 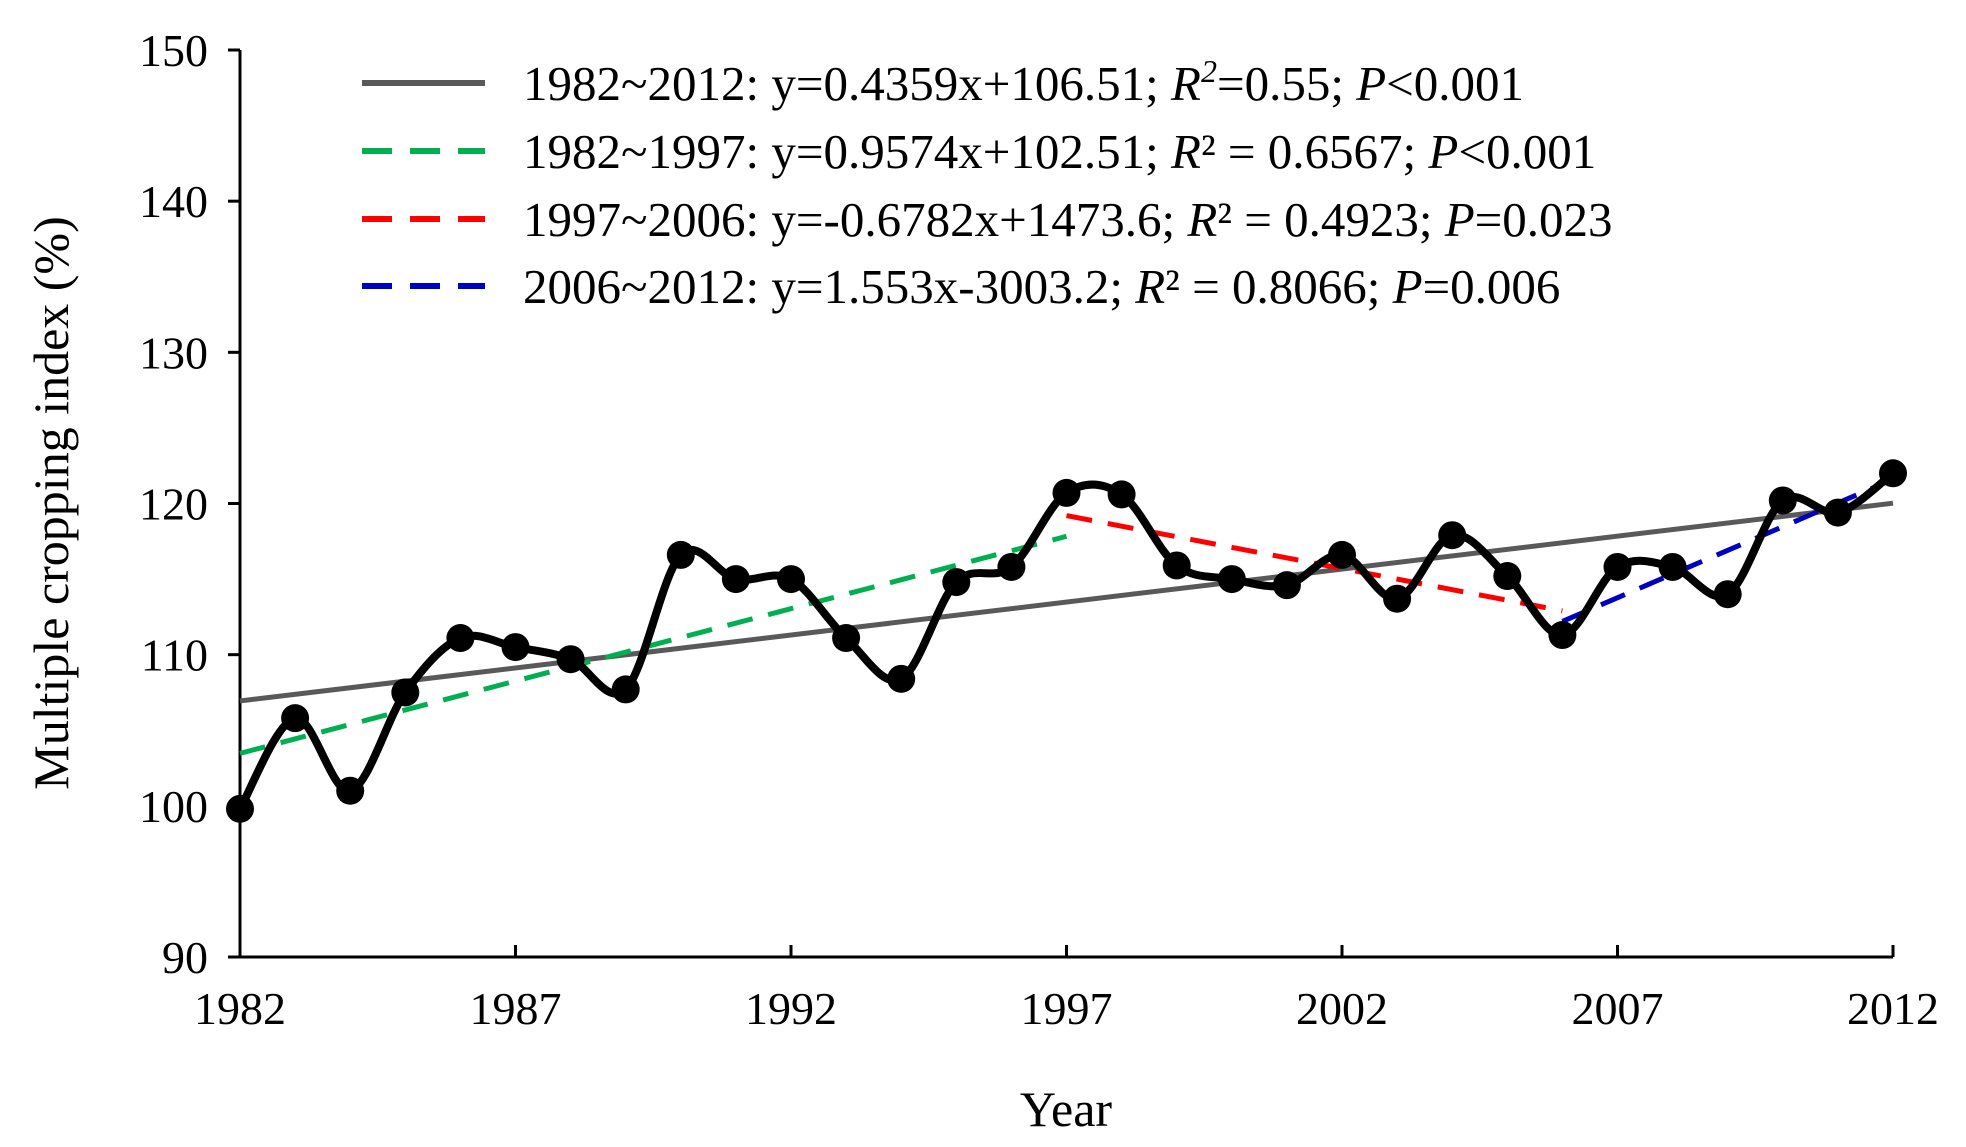 What do you see at coordinates (1672, 566) in the screenshot?
I see `data-point-2008` at bounding box center [1672, 566].